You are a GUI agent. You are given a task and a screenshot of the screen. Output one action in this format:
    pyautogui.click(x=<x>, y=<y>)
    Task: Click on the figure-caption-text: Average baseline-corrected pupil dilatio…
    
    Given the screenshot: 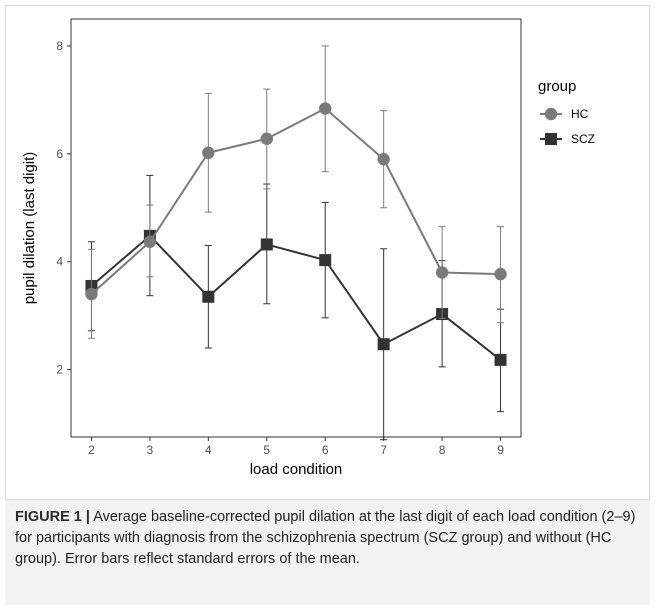 What is the action you would take?
    pyautogui.click(x=325, y=538)
    